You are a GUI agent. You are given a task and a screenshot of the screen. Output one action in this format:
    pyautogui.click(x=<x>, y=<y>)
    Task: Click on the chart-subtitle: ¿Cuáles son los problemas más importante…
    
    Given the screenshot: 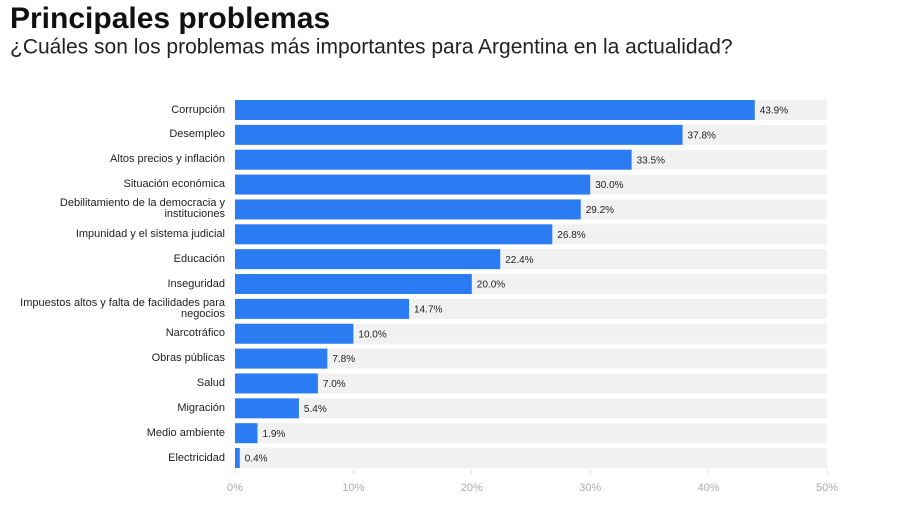 What is the action you would take?
    pyautogui.click(x=371, y=47)
    